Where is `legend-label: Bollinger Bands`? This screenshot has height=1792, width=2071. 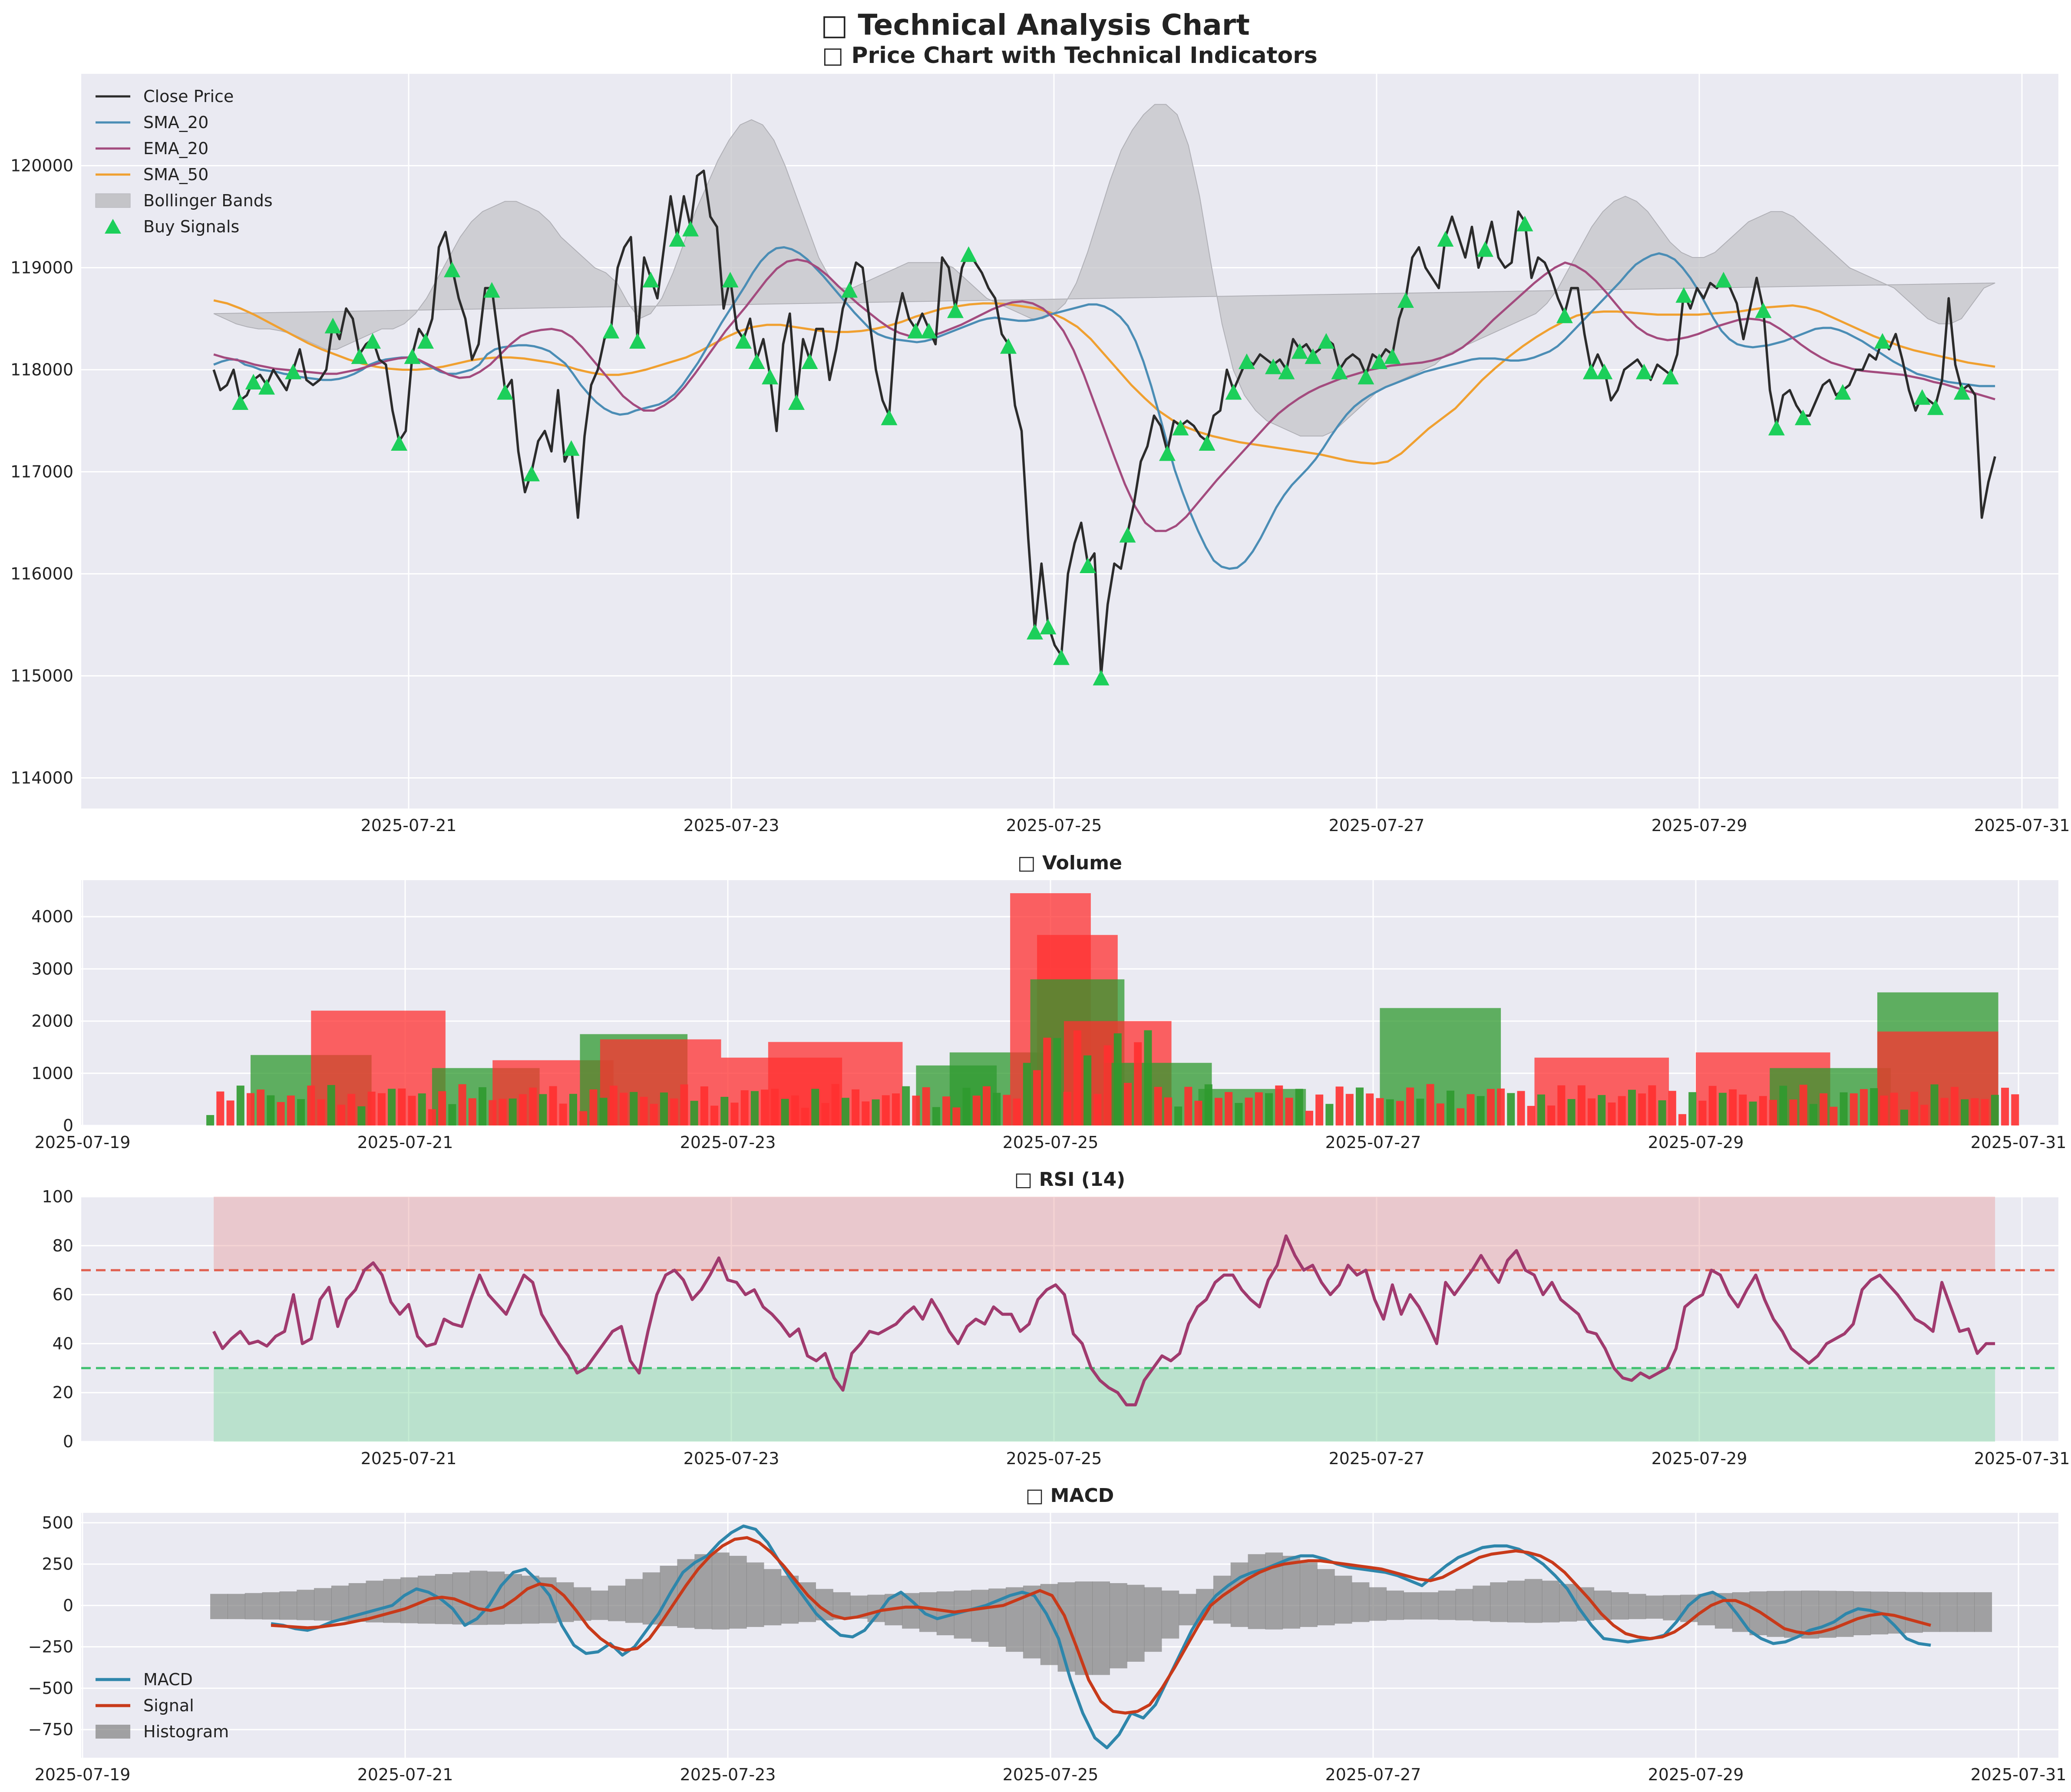 legend-label: Bollinger Bands is located at coordinates (208, 200).